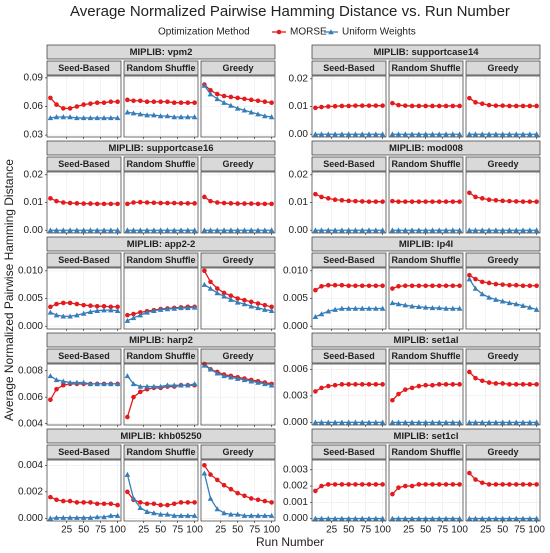  I want to click on y-tick-label: 0.02, so click(34, 174).